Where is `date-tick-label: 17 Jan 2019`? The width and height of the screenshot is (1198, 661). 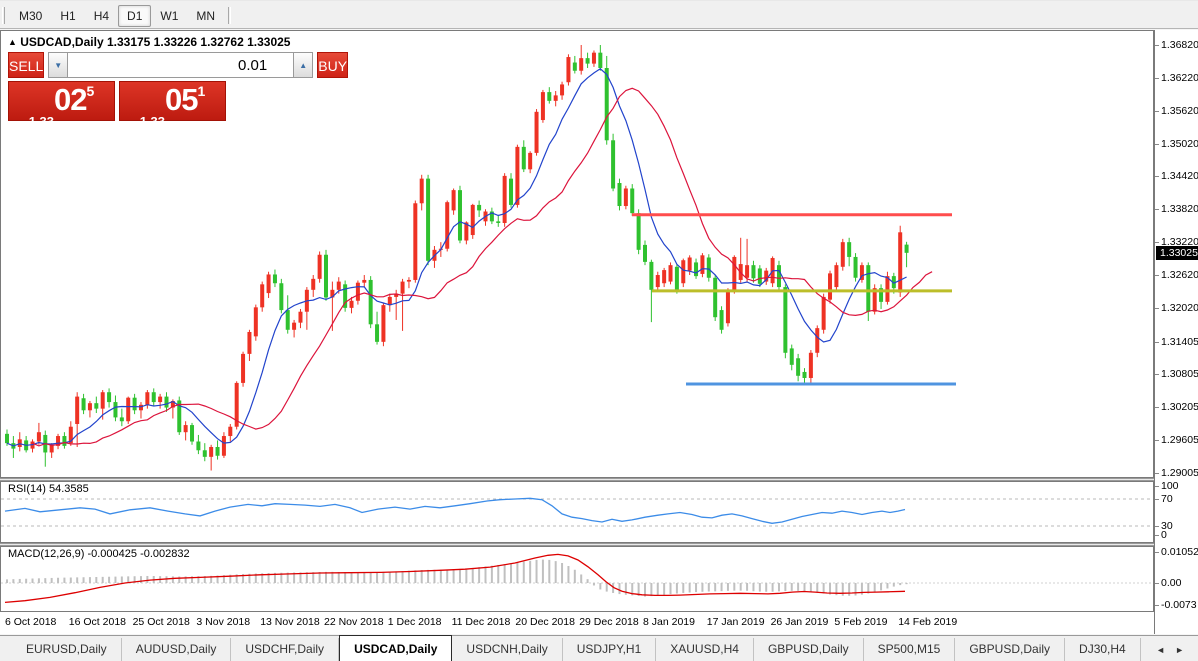
date-tick-label: 17 Jan 2019 is located at coordinates (735, 622).